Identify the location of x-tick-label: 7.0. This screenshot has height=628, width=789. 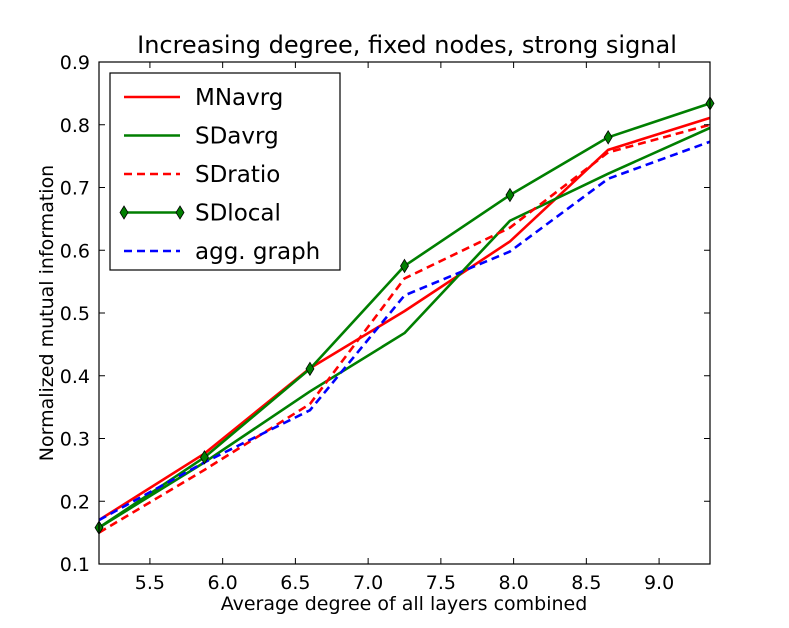
(368, 583).